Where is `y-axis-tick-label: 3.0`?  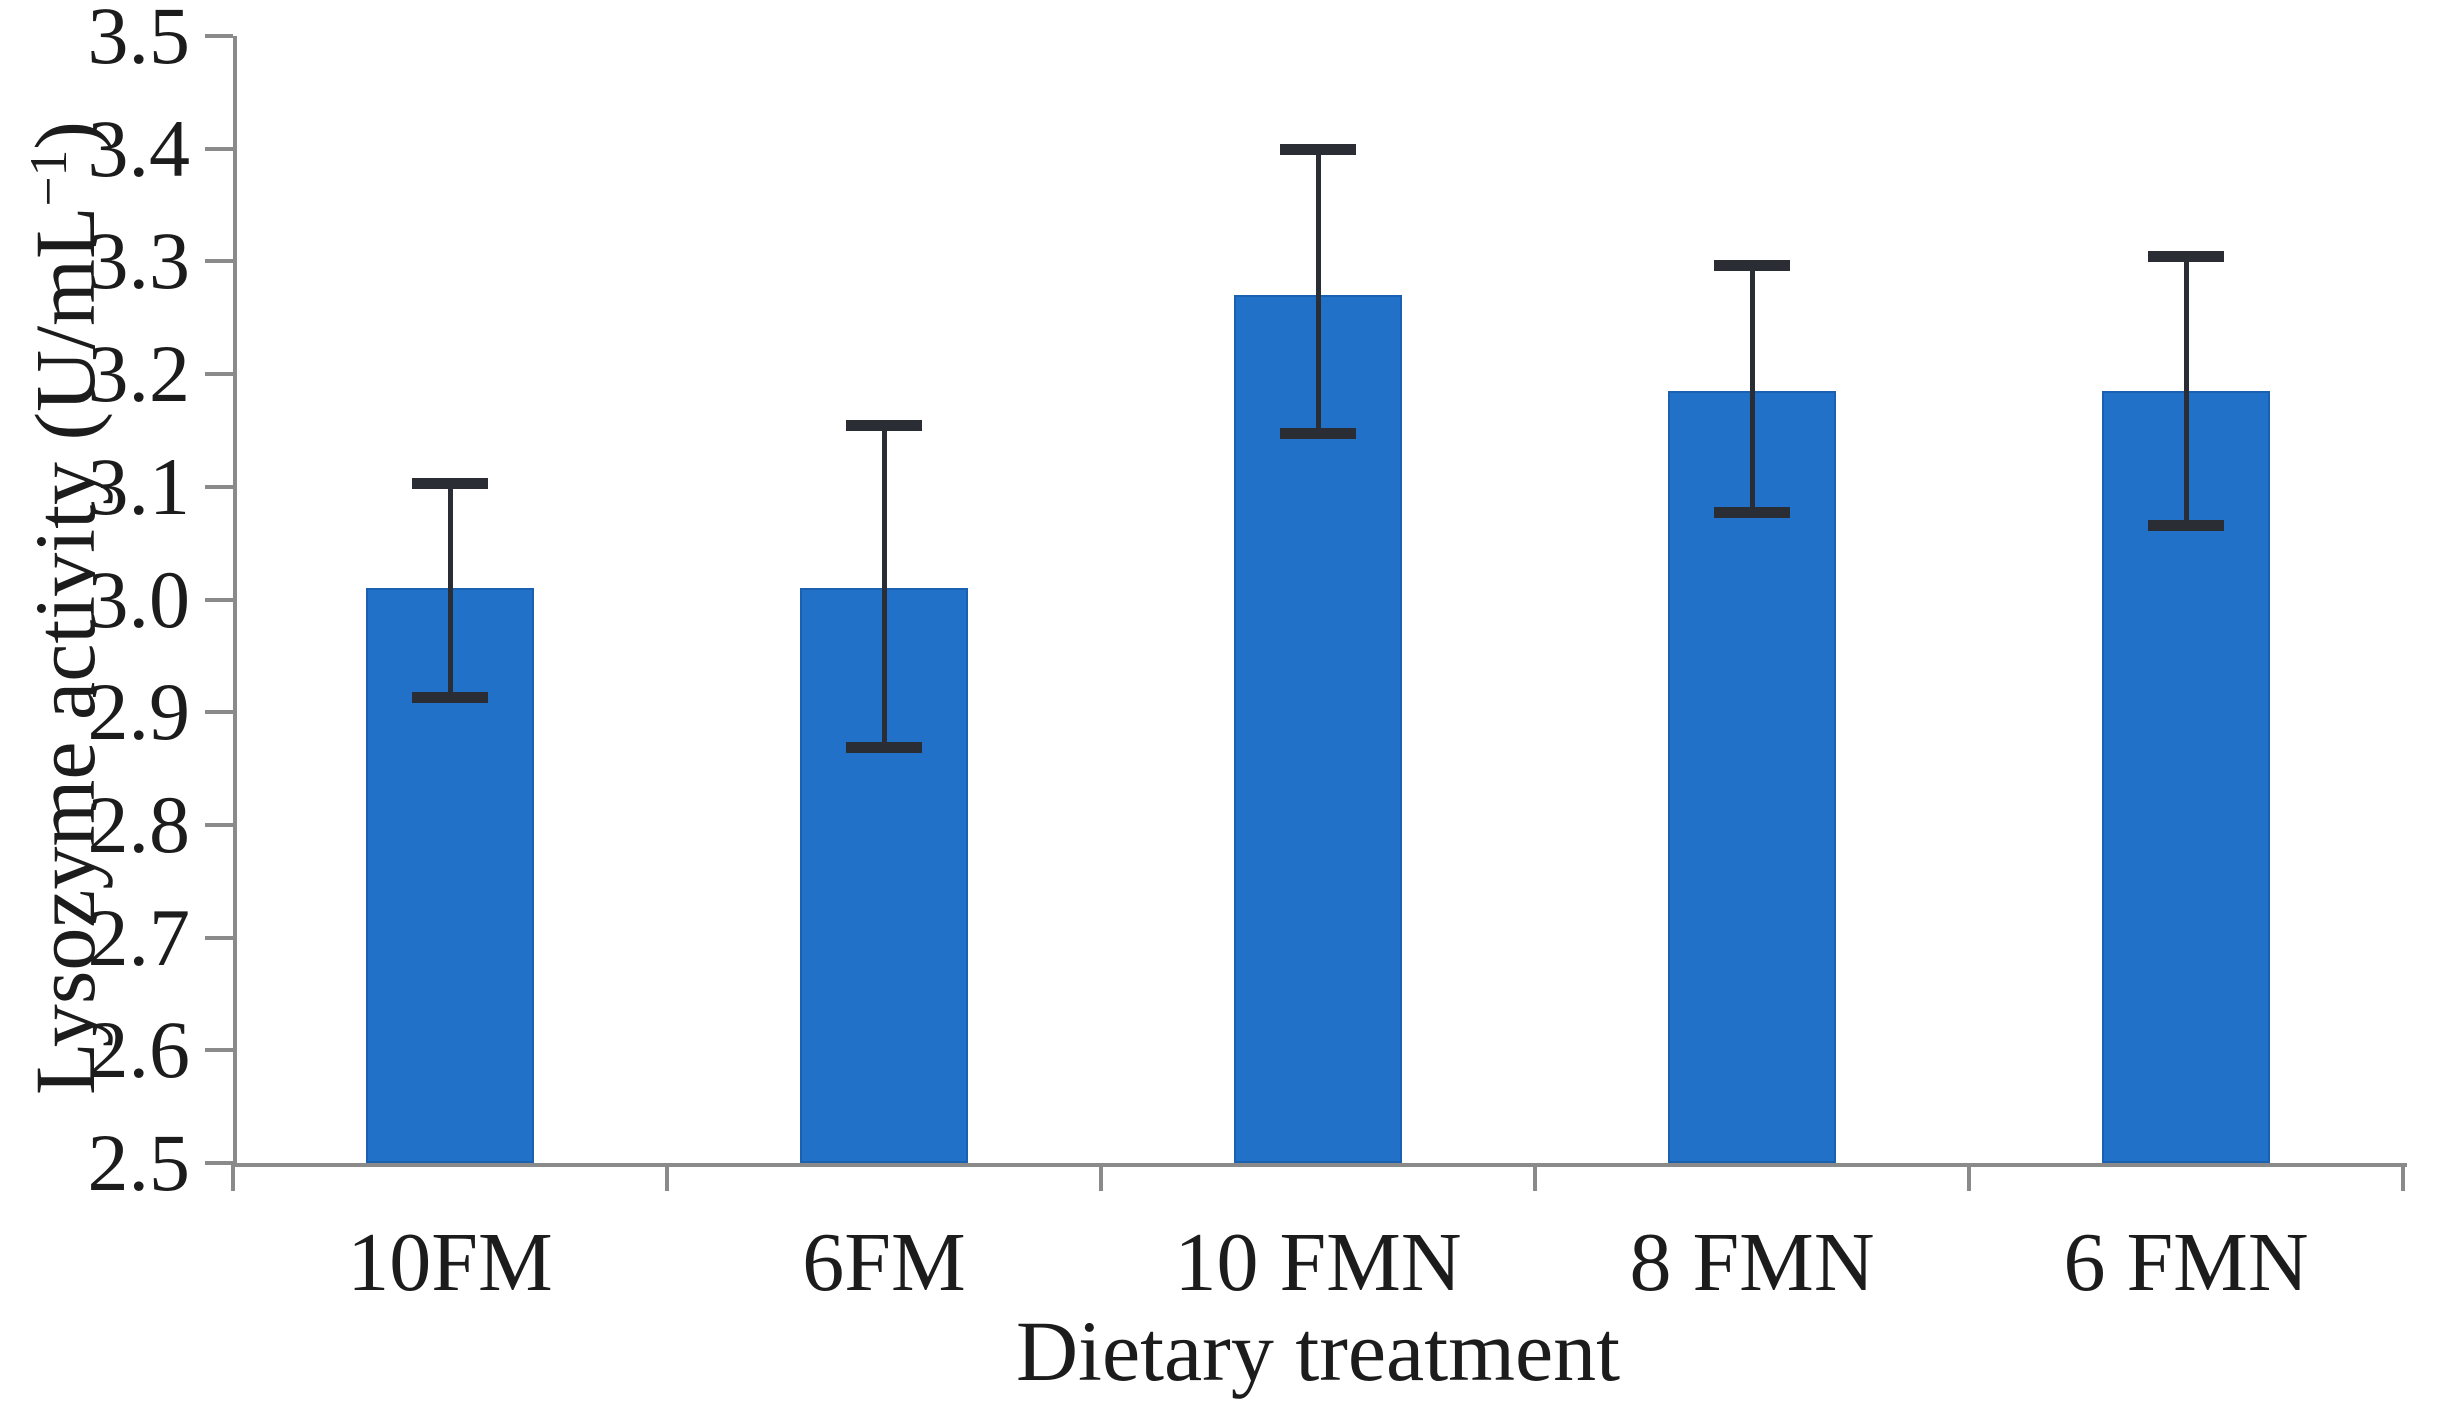
y-axis-tick-label: 3.0 is located at coordinates (139, 599).